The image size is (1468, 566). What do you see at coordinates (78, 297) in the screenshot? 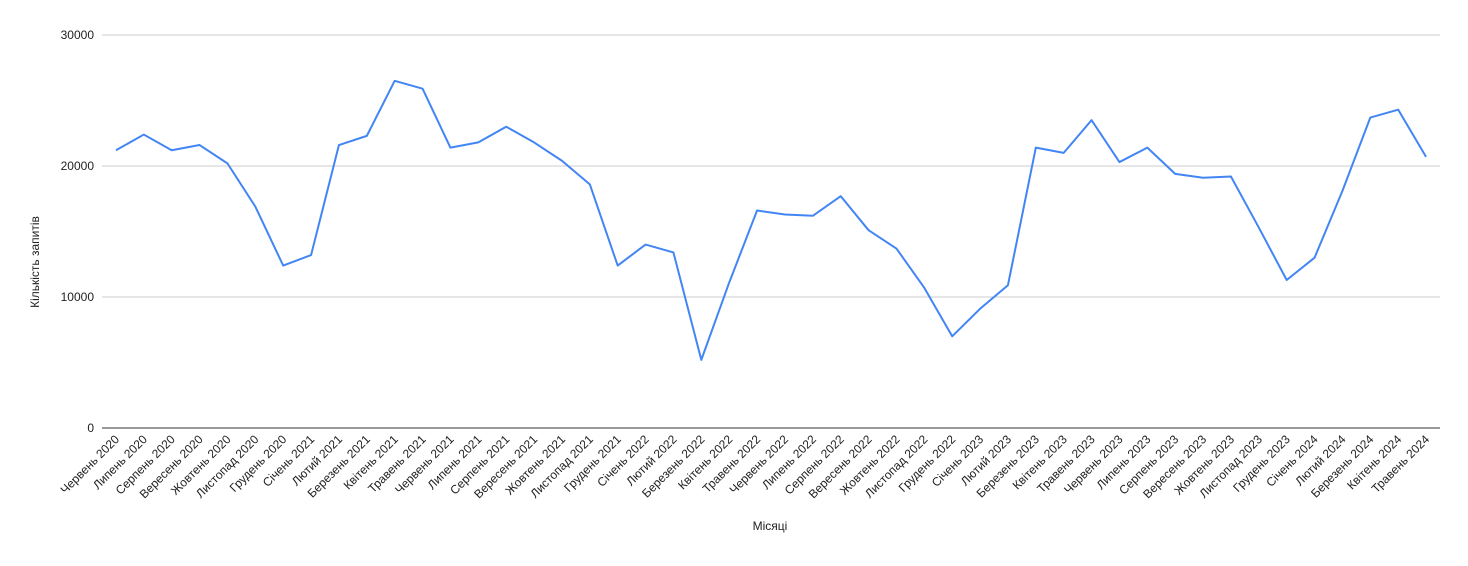
I see `y-tick-label: 10000` at bounding box center [78, 297].